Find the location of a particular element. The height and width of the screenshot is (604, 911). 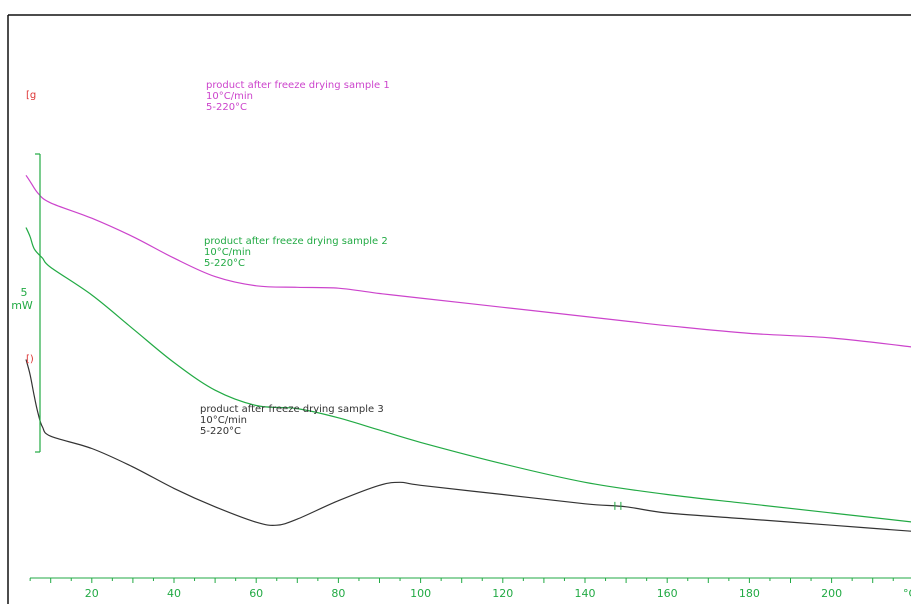

x-tick-label: 100 is located at coordinates (420, 593).